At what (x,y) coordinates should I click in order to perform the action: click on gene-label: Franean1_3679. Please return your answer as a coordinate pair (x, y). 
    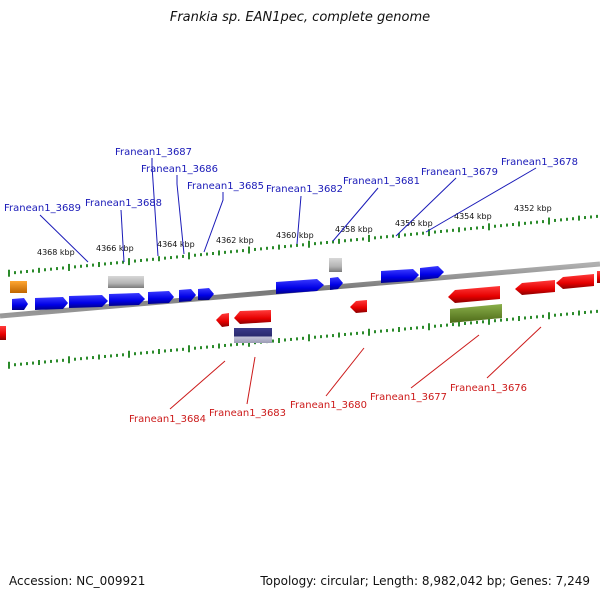
    Looking at the image, I should click on (459, 172).